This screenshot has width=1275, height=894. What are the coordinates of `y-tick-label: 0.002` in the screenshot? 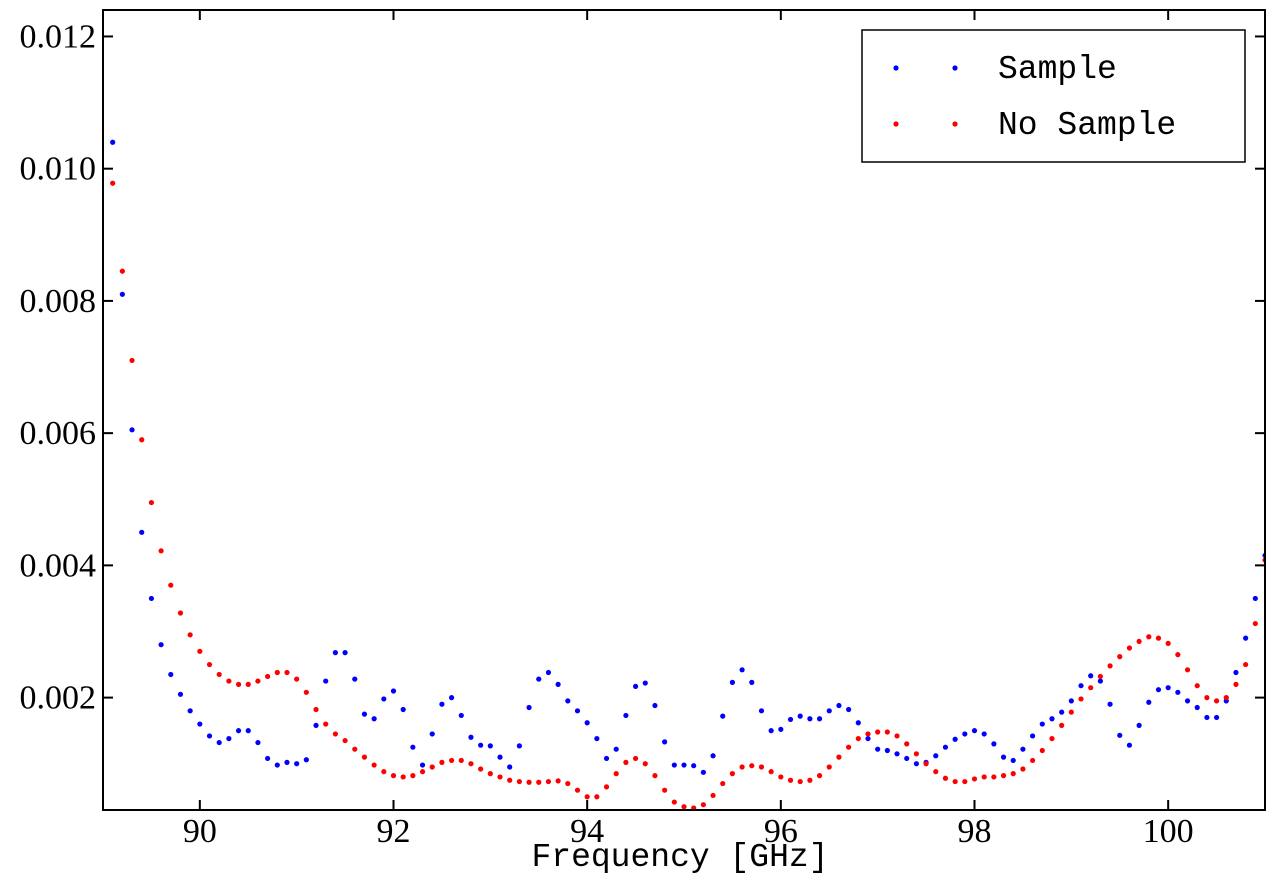 It's located at (58, 698).